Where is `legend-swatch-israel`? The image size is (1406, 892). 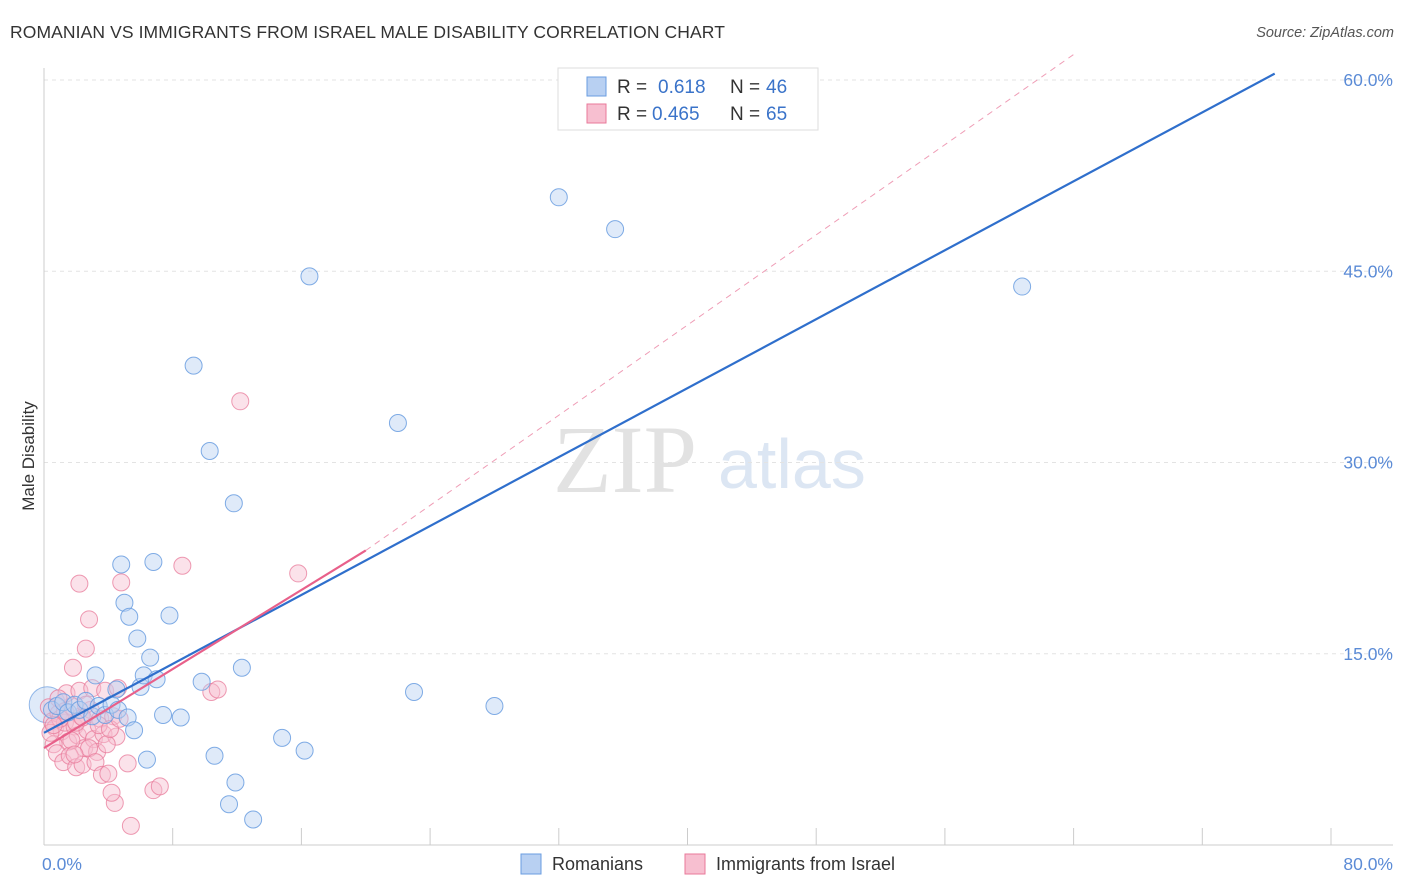
legend-swatch-israel is located at coordinates (596, 113).